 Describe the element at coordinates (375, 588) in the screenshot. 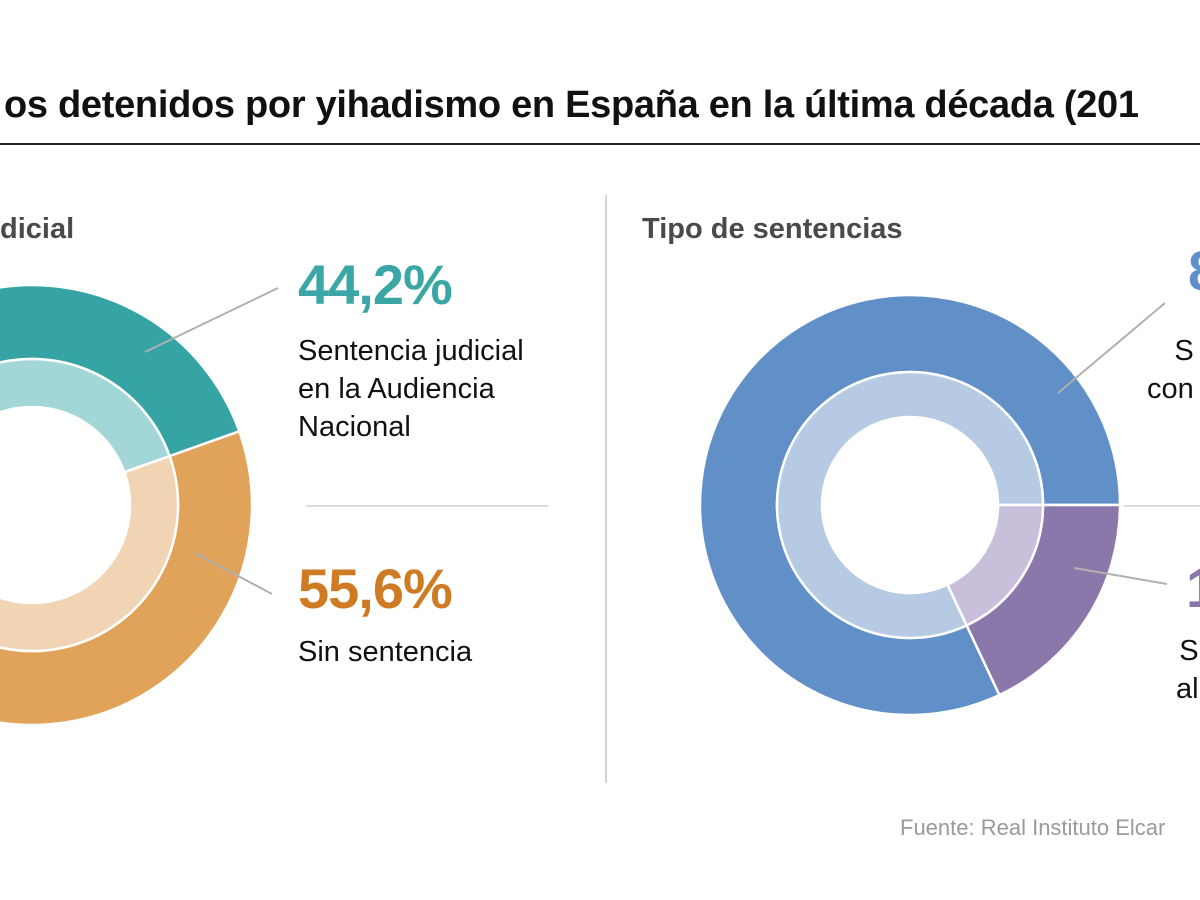

I see `left-value-label-sin-sentencia: 55,6%` at that location.